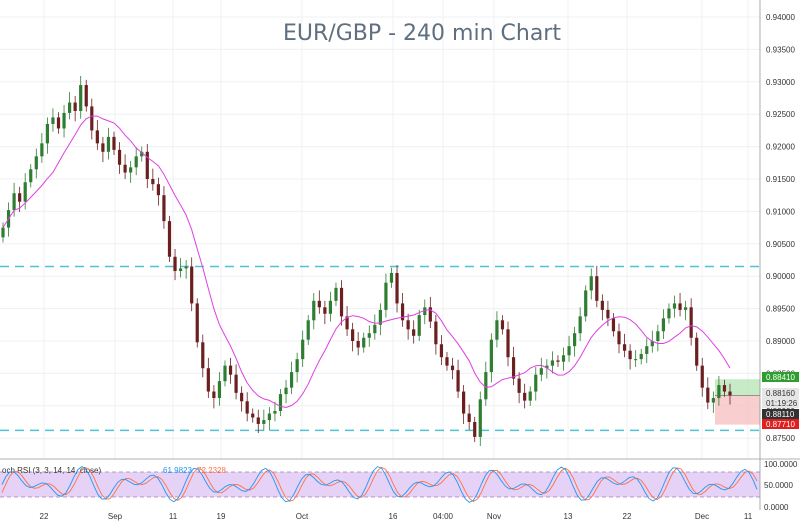  What do you see at coordinates (422, 33) in the screenshot?
I see `chart-title: EUR/GBP - 240 min Chart` at bounding box center [422, 33].